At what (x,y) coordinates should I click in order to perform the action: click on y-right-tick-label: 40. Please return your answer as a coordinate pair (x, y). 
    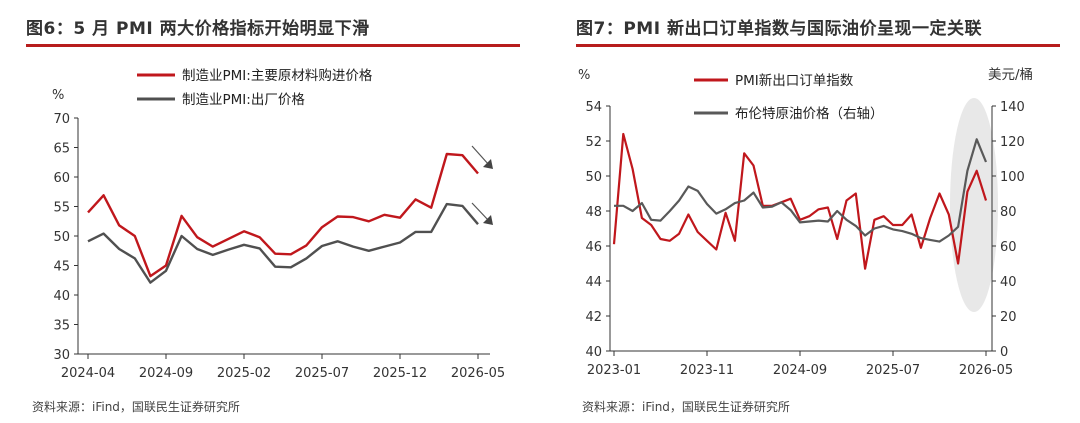
    Looking at the image, I should click on (1008, 282).